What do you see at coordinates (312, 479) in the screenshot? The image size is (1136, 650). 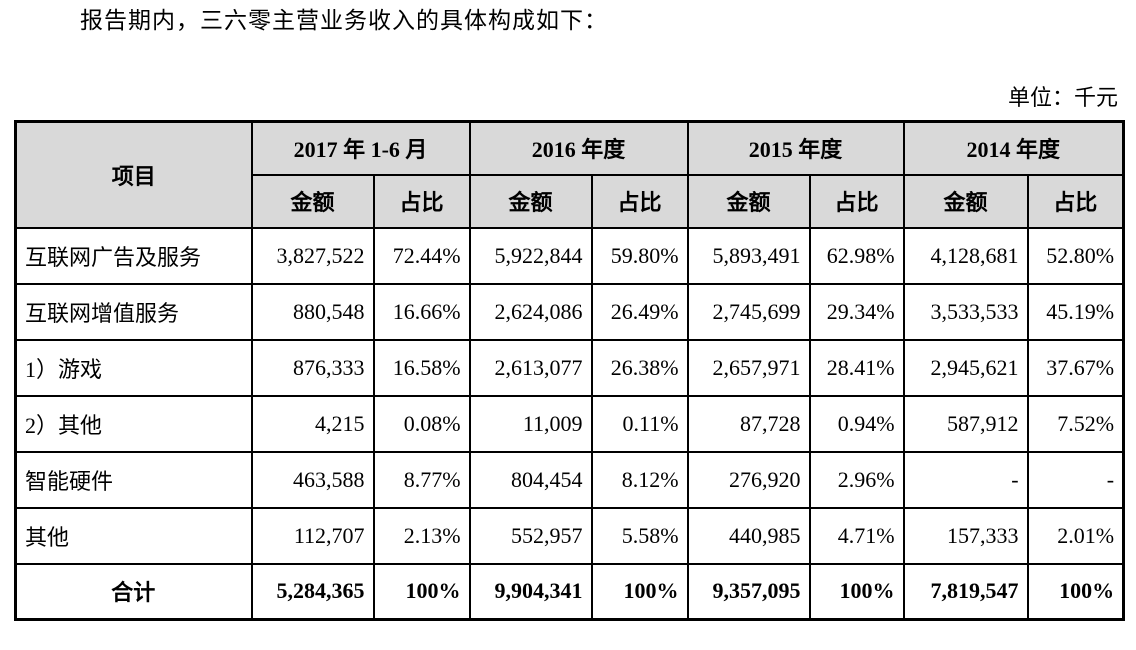 I see `amount-cell: 463,588` at bounding box center [312, 479].